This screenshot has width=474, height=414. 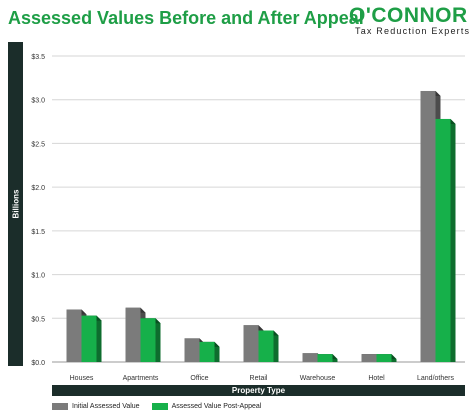 What do you see at coordinates (259, 378) in the screenshot?
I see `x-tick-label: Retail` at bounding box center [259, 378].